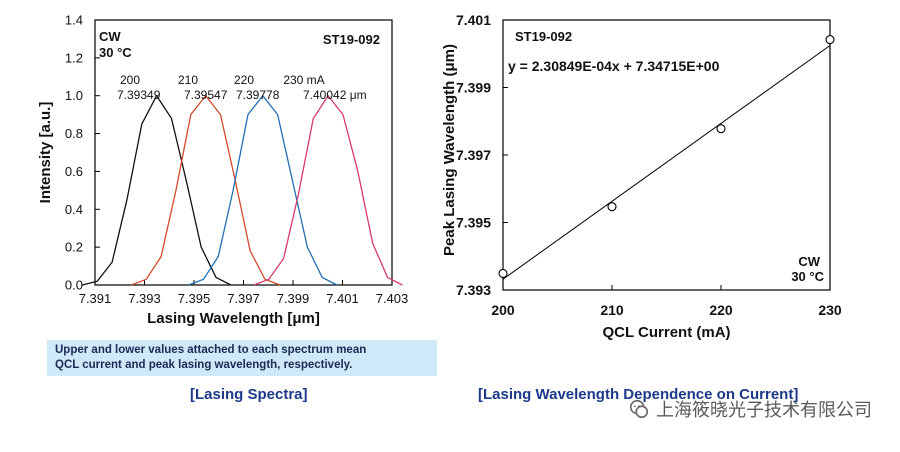 The image size is (900, 452). Describe the element at coordinates (74, 95) in the screenshot. I see `y-tick-label: 1.0` at that location.